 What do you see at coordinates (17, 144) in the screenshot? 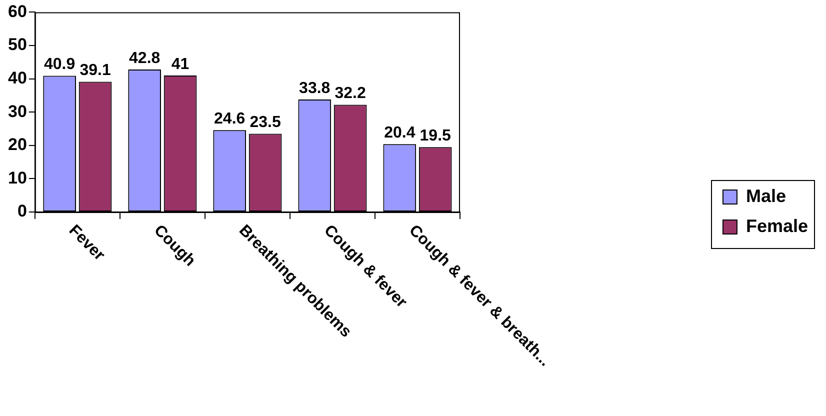
I see `y-tick-label: 20` at bounding box center [17, 144].